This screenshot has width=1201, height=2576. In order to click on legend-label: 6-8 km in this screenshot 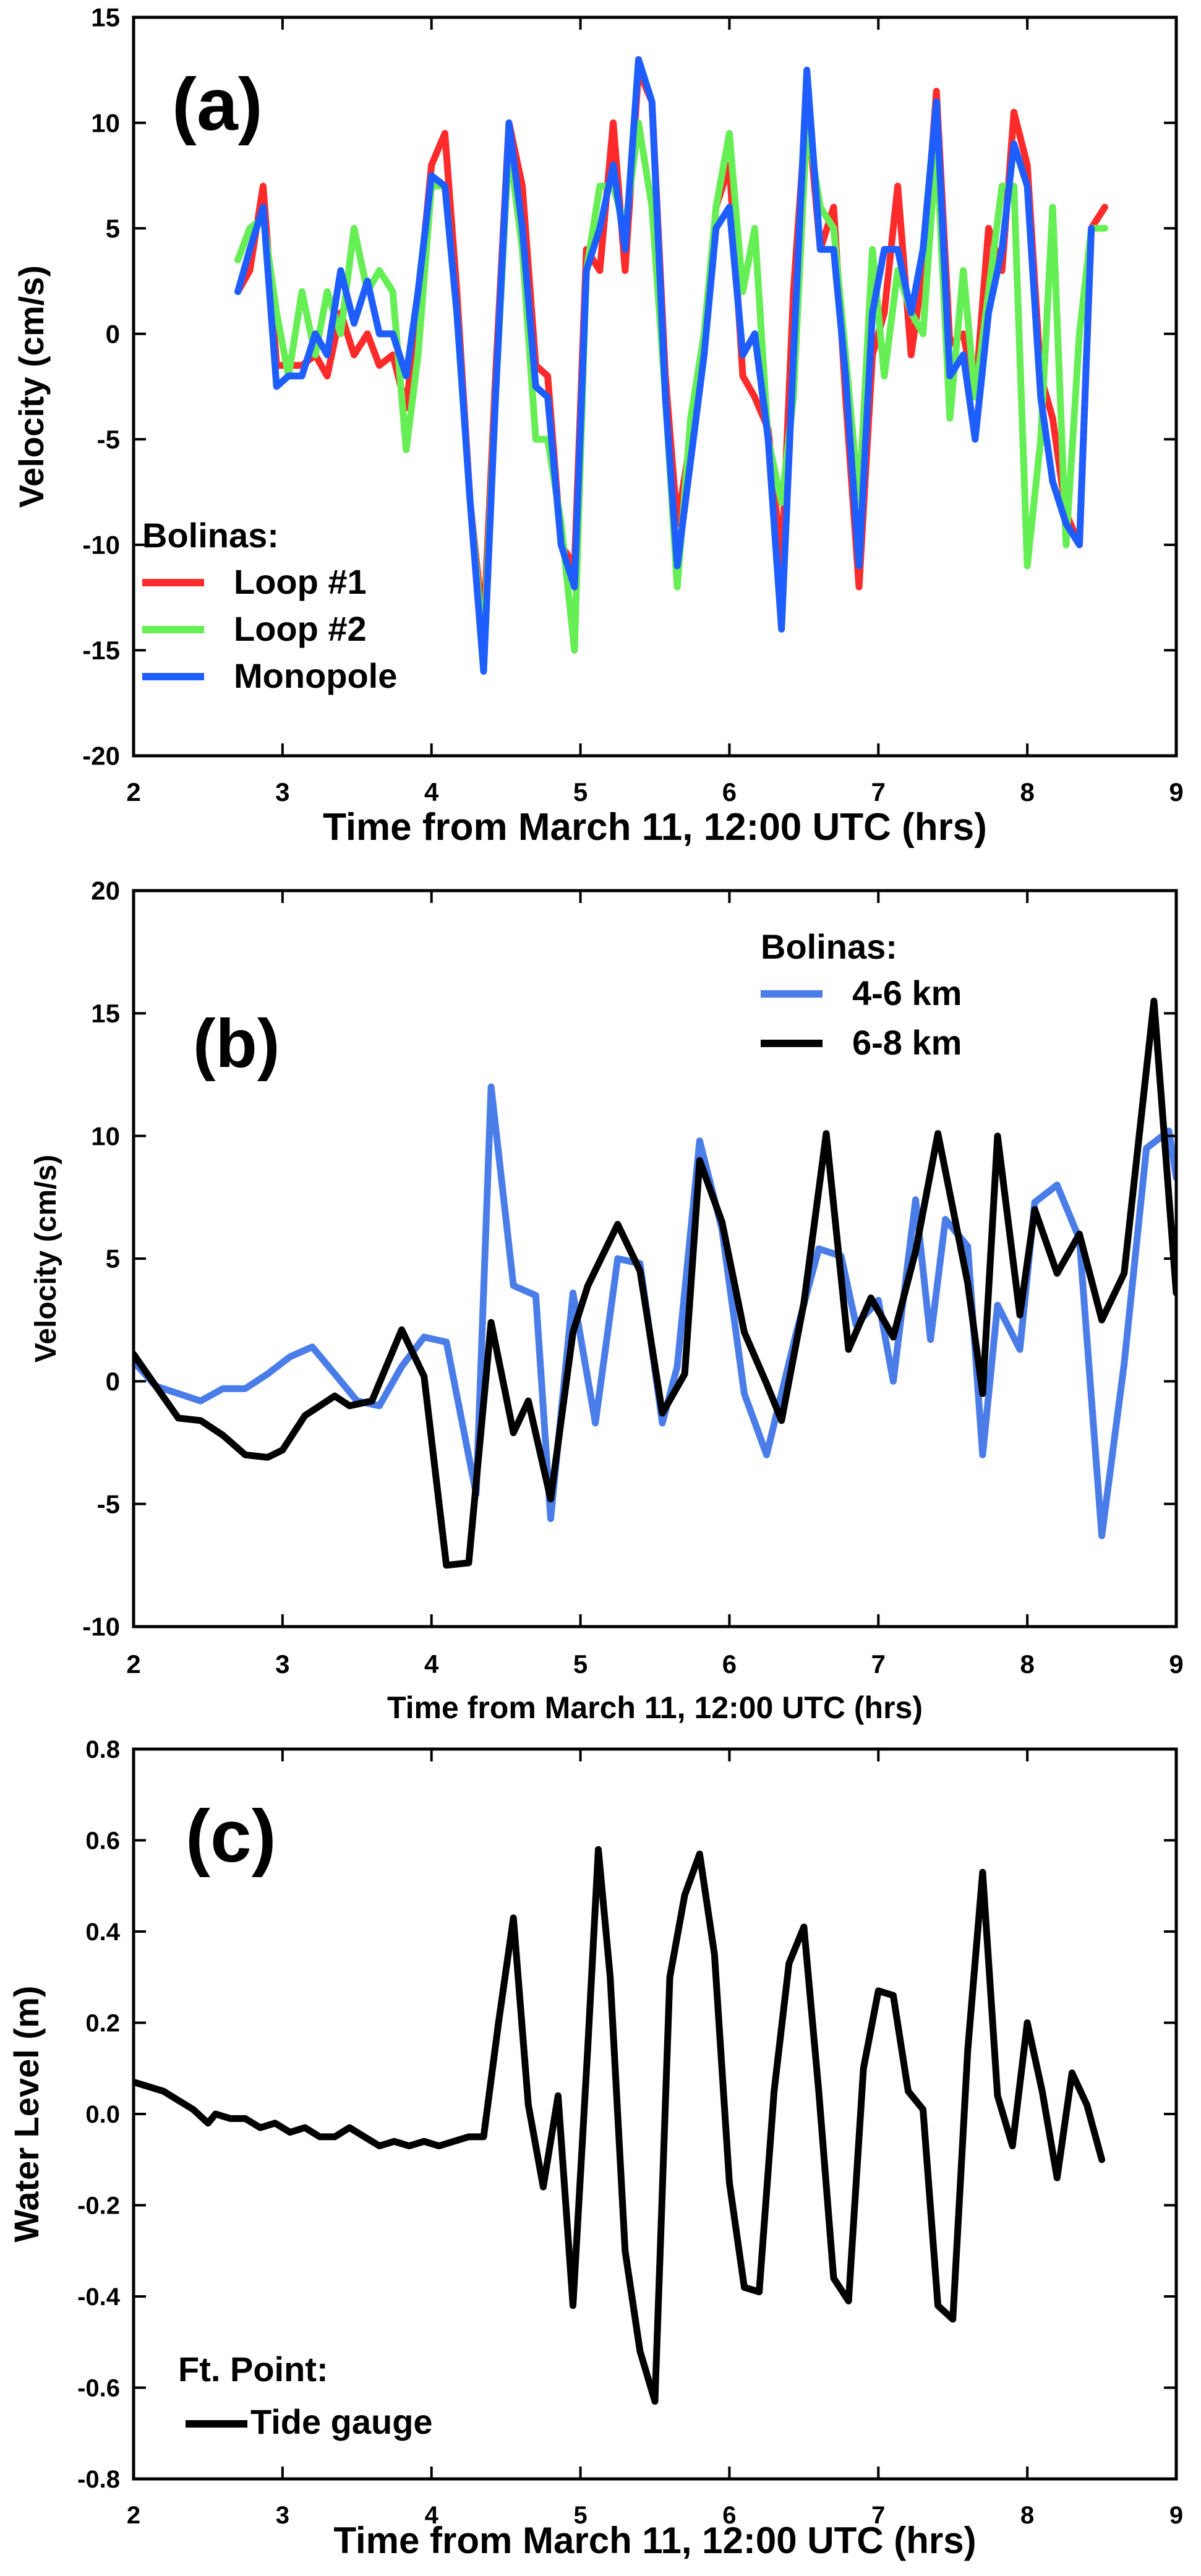, I will do `click(907, 1042)`.